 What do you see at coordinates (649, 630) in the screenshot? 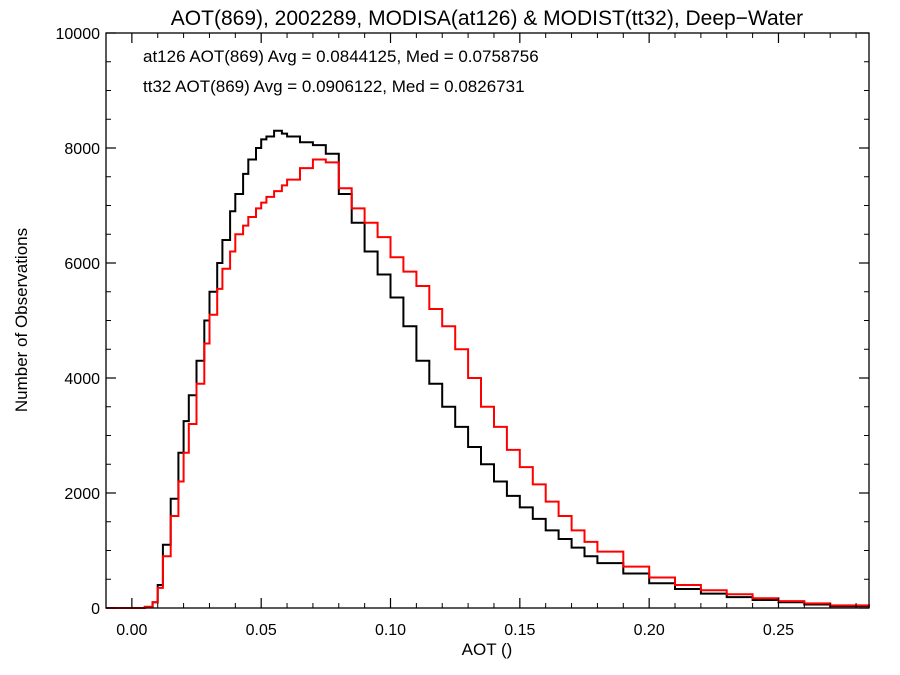
I see `x-tick-label: 0.20` at bounding box center [649, 630].